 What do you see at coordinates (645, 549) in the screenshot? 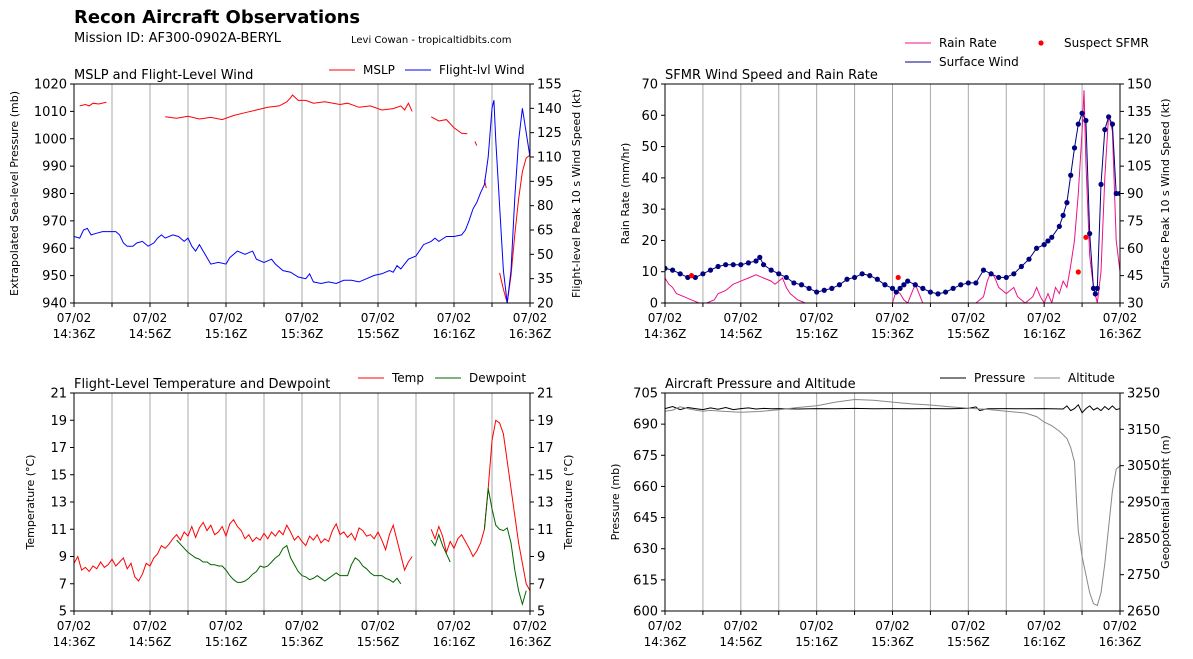
I see `y-tick-label: 630` at bounding box center [645, 549].